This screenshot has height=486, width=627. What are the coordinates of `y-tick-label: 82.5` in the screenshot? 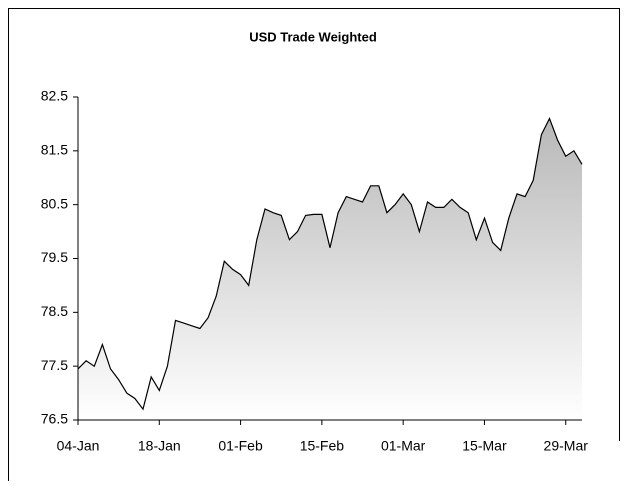 It's located at (54, 96).